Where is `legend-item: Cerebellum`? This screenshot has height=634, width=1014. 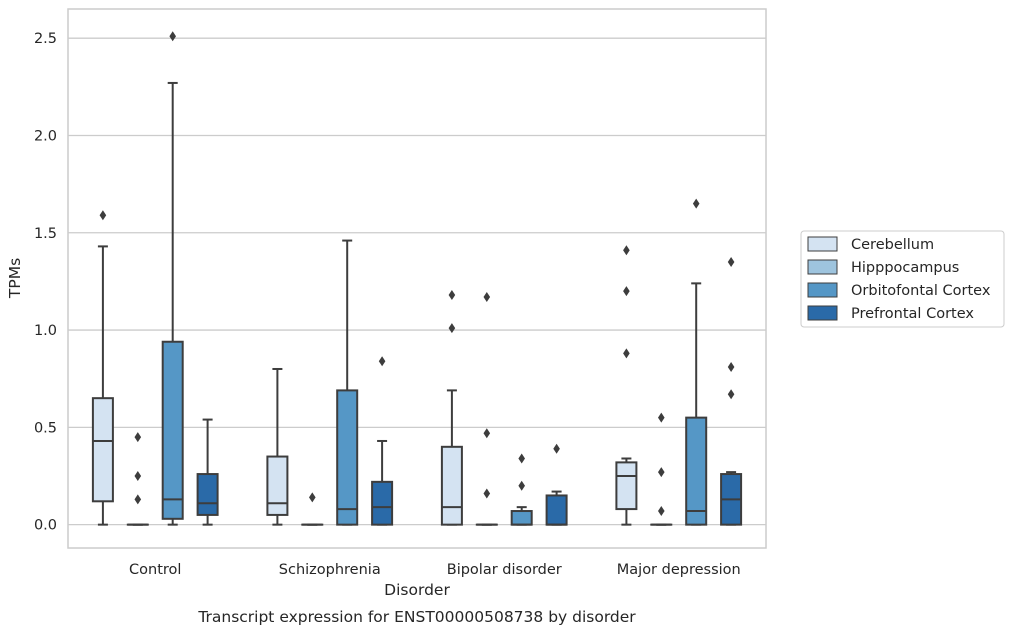
legend-item: Cerebellum is located at coordinates (870, 244).